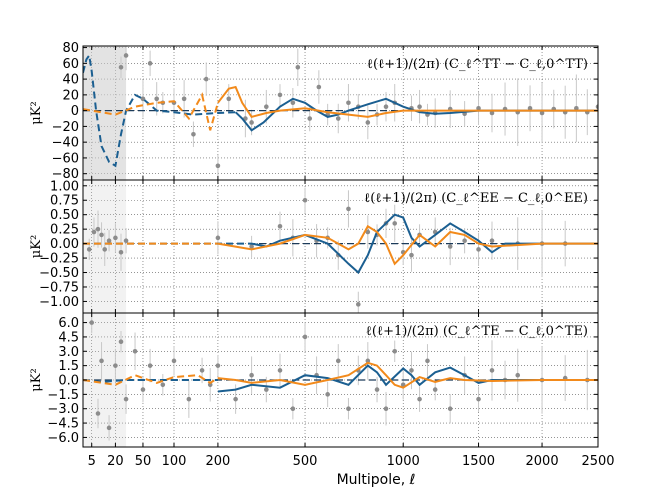 The height and width of the screenshot is (502, 664). I want to click on x-tick-label: 500, so click(305, 461).